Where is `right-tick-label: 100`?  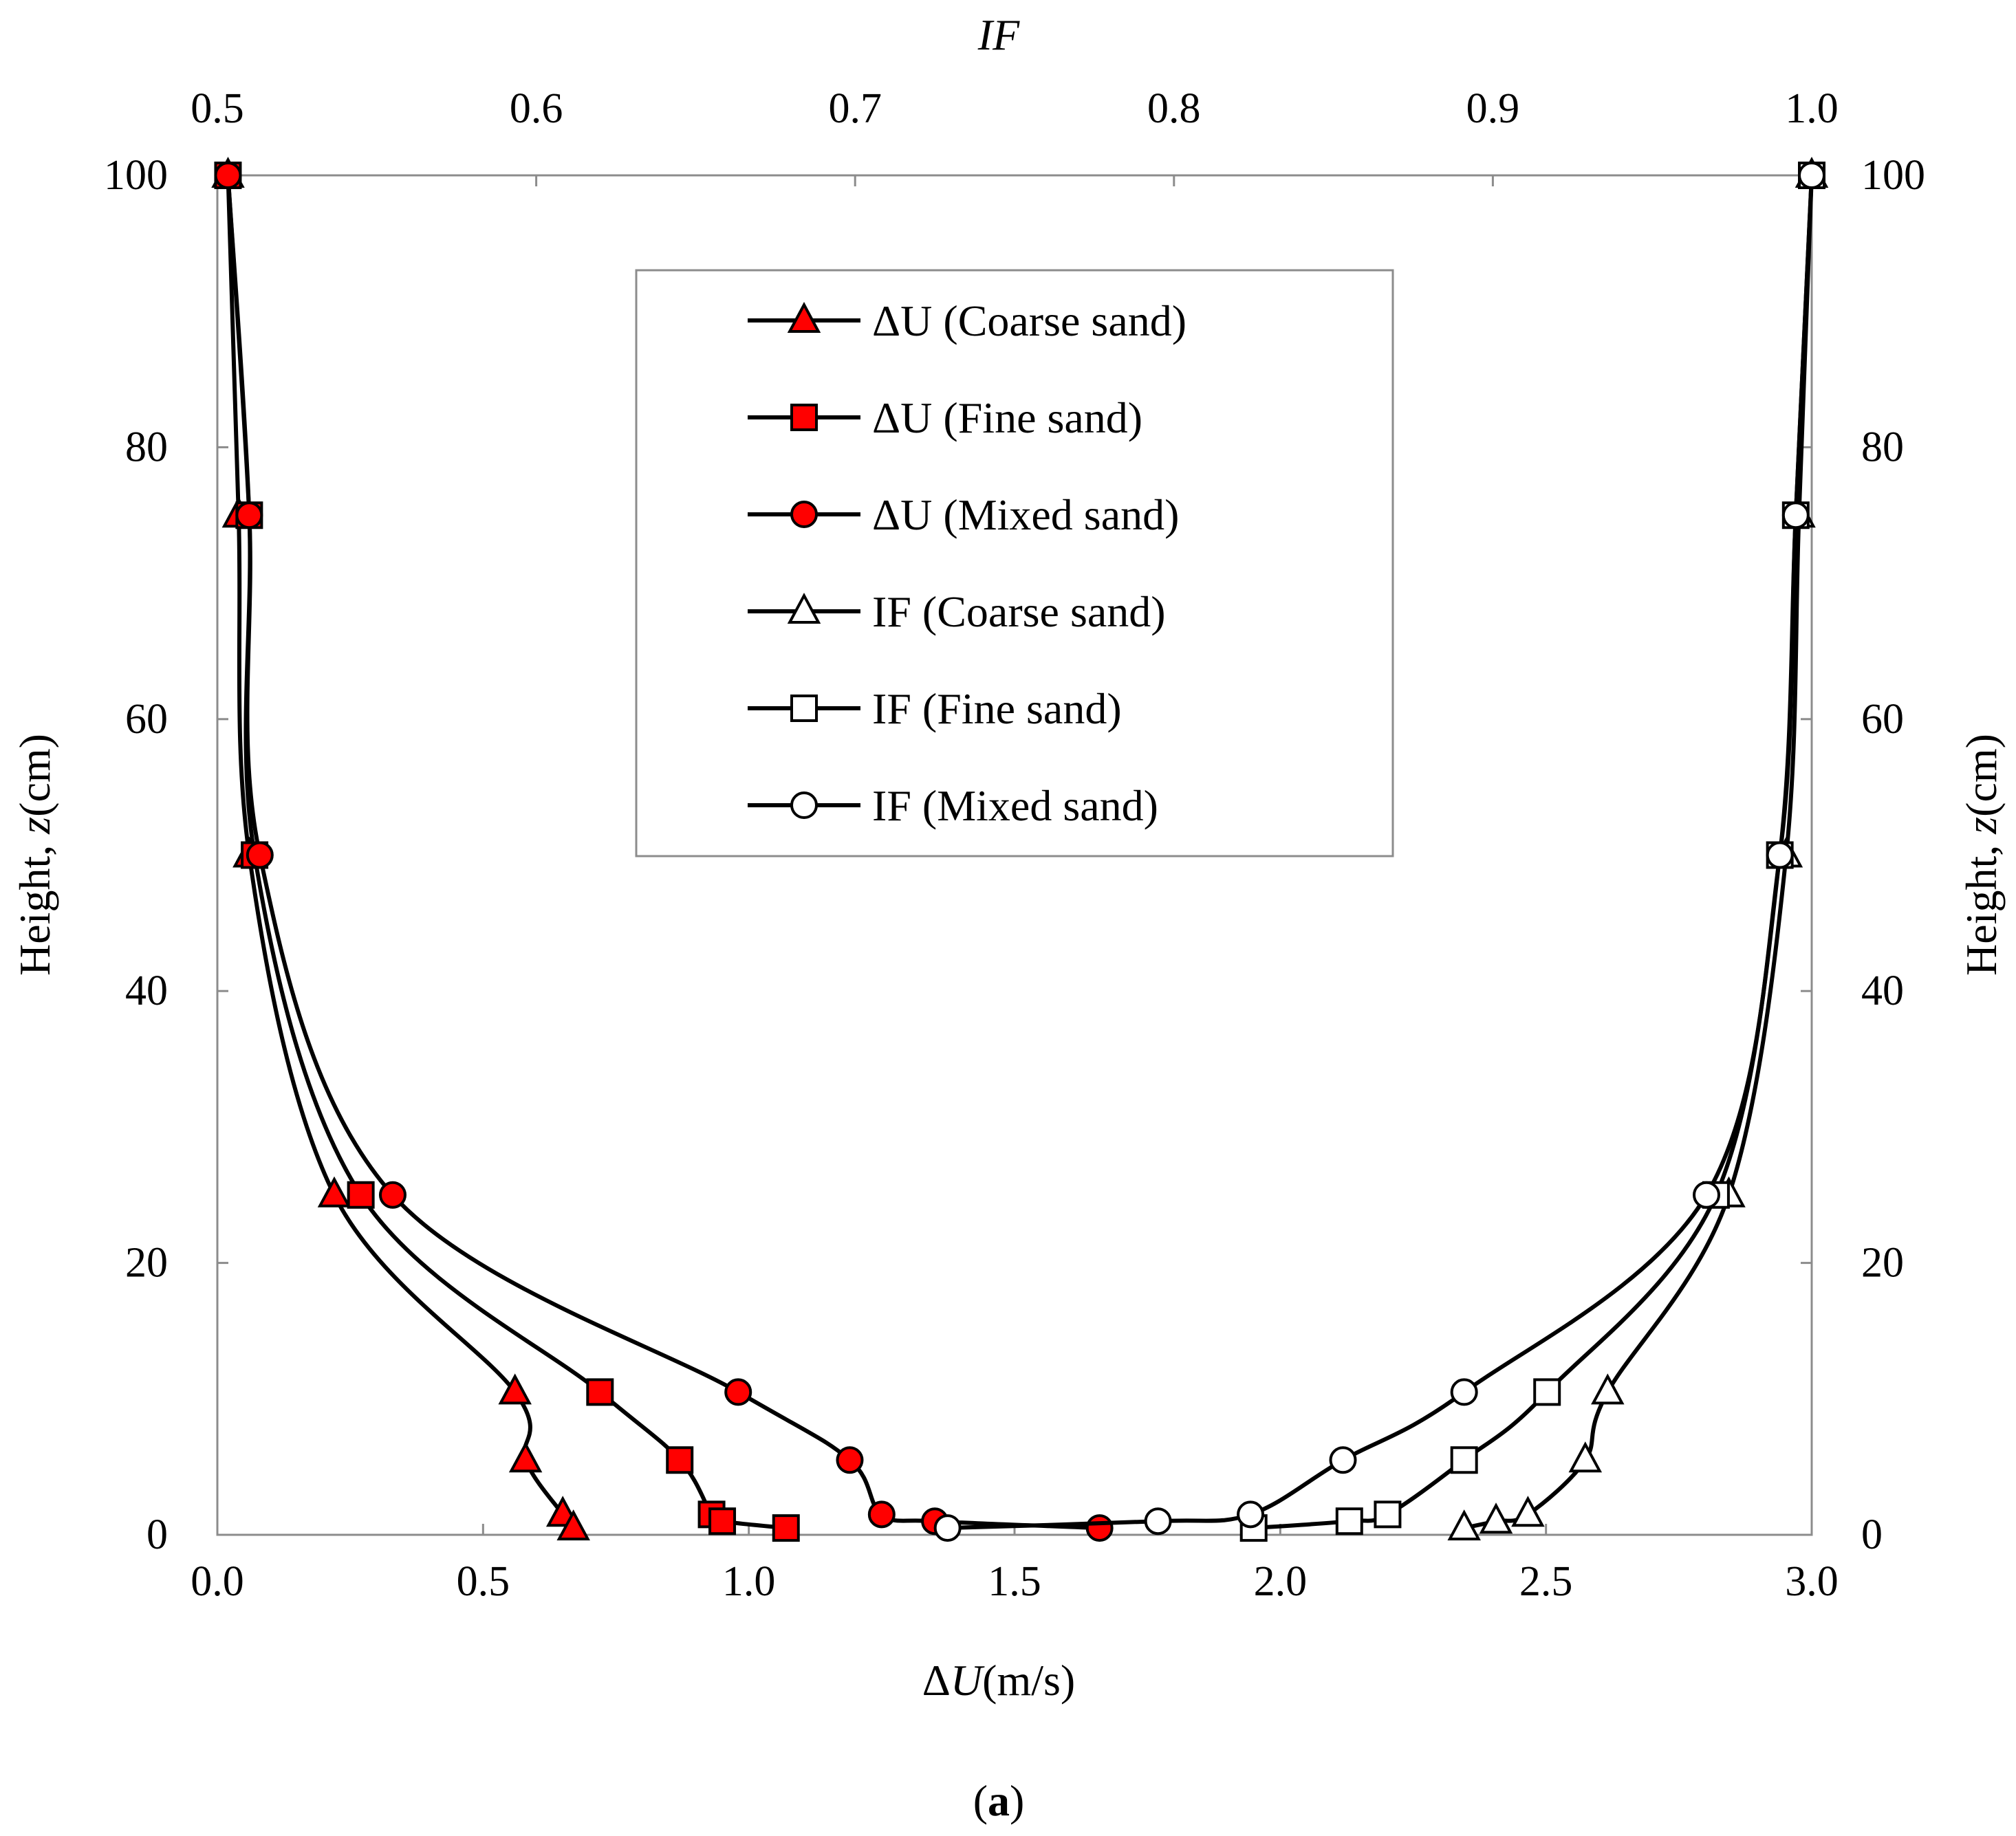
right-tick-label: 100 is located at coordinates (1893, 175).